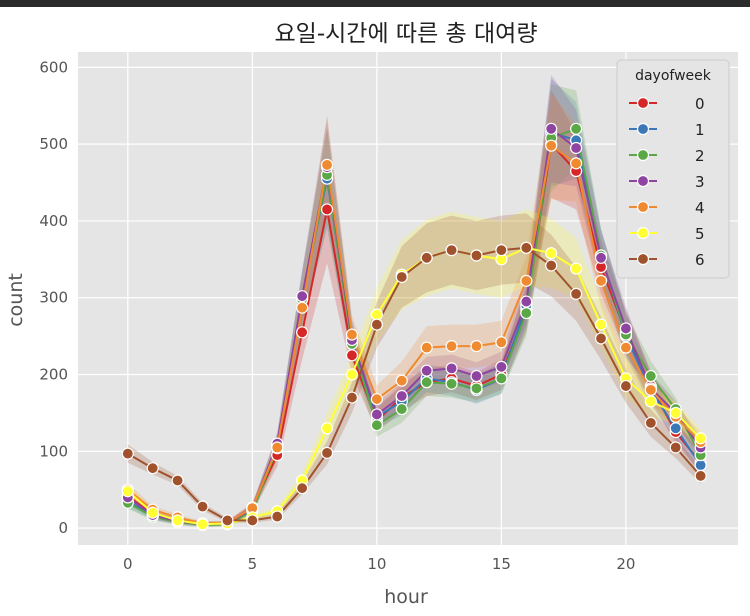  Describe the element at coordinates (650, 401) in the screenshot. I see `point-series-5-x21` at that location.